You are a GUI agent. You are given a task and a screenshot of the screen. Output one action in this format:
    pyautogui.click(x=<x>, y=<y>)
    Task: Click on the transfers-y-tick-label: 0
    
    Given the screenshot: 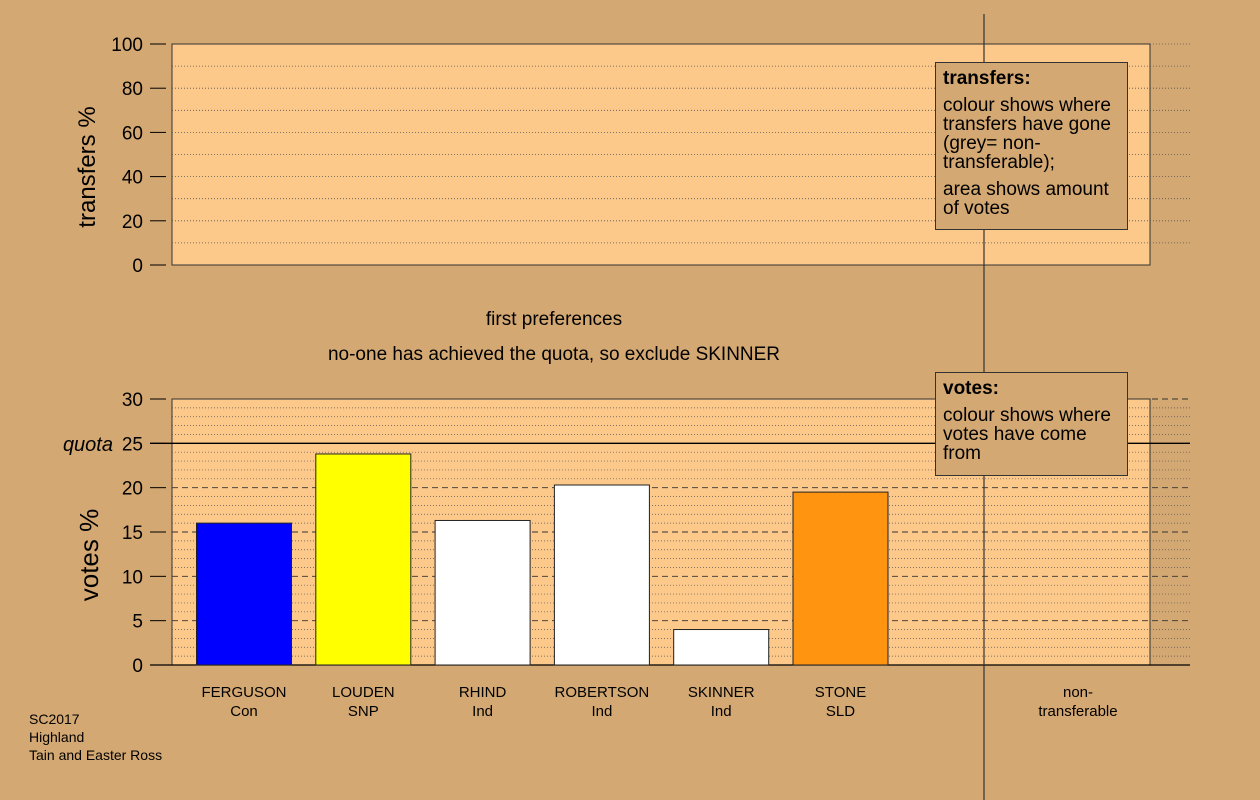 What is the action you would take?
    pyautogui.click(x=137, y=266)
    